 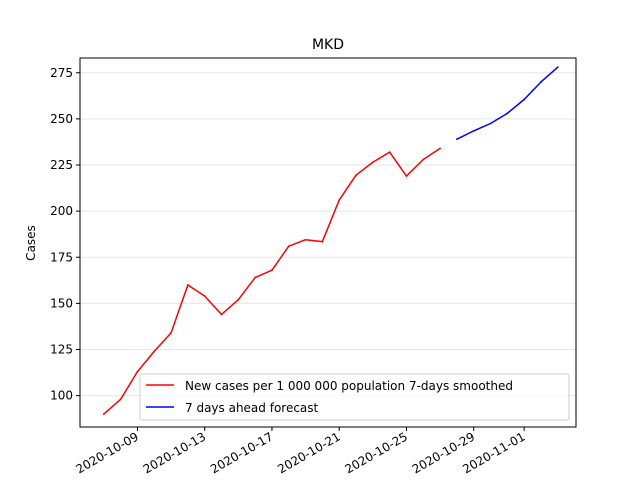 What do you see at coordinates (31, 243) in the screenshot?
I see `y-axis-label: Cases` at bounding box center [31, 243].